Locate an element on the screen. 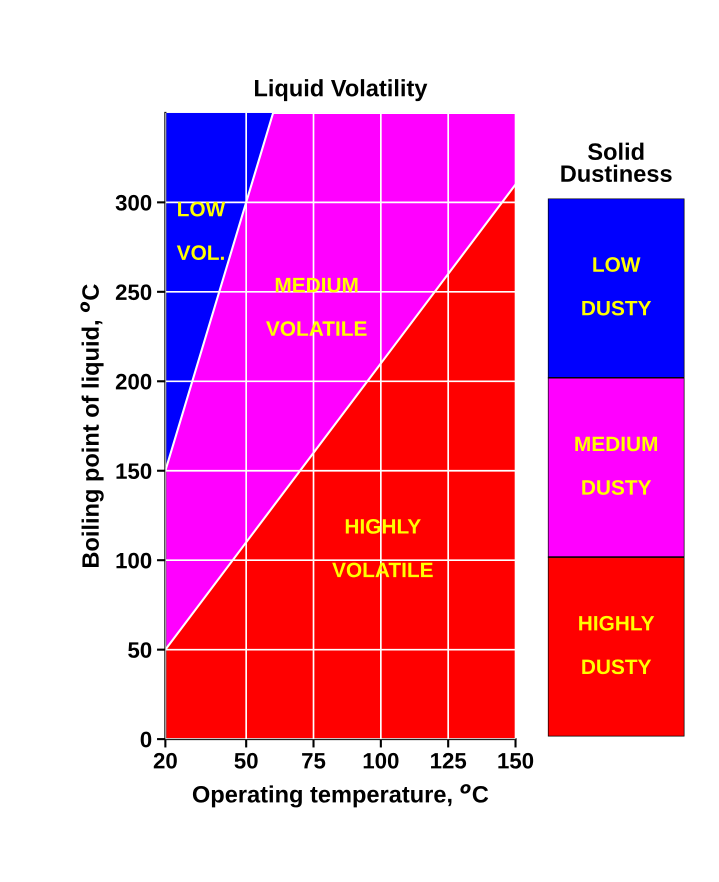 The image size is (719, 882). y-tick-label: 150 is located at coordinates (134, 471).